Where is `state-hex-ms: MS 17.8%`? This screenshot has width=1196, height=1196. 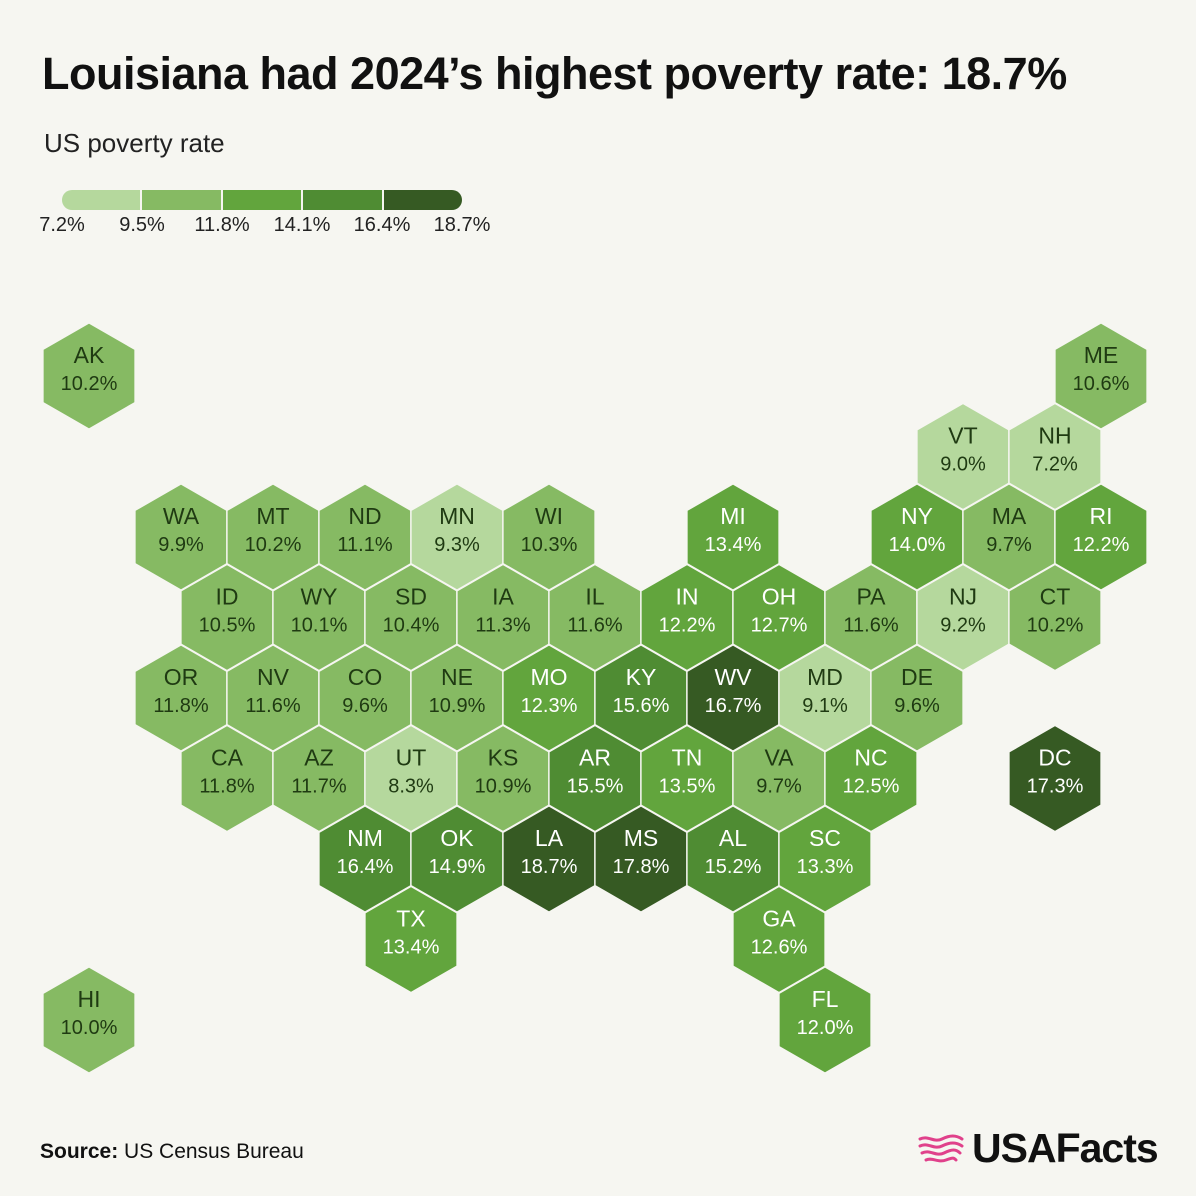 state-hex-ms: MS 17.8% is located at coordinates (641, 859).